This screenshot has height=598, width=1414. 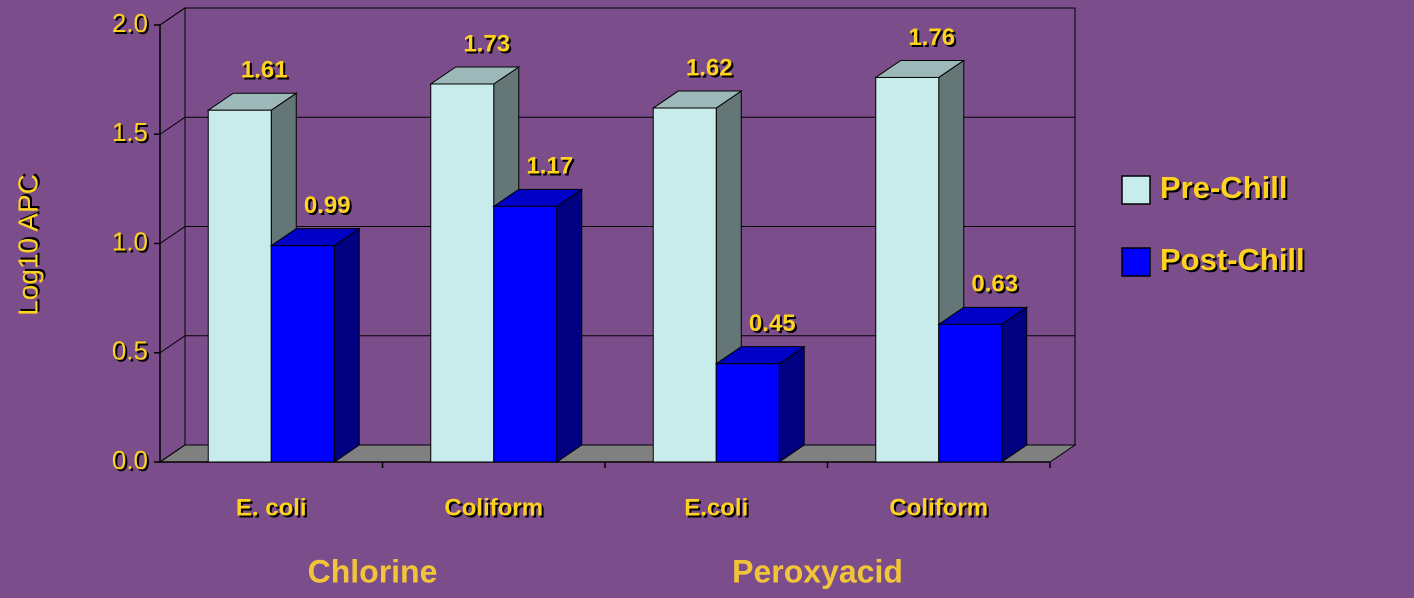 What do you see at coordinates (709, 67) in the screenshot?
I see `data-label: 1.62` at bounding box center [709, 67].